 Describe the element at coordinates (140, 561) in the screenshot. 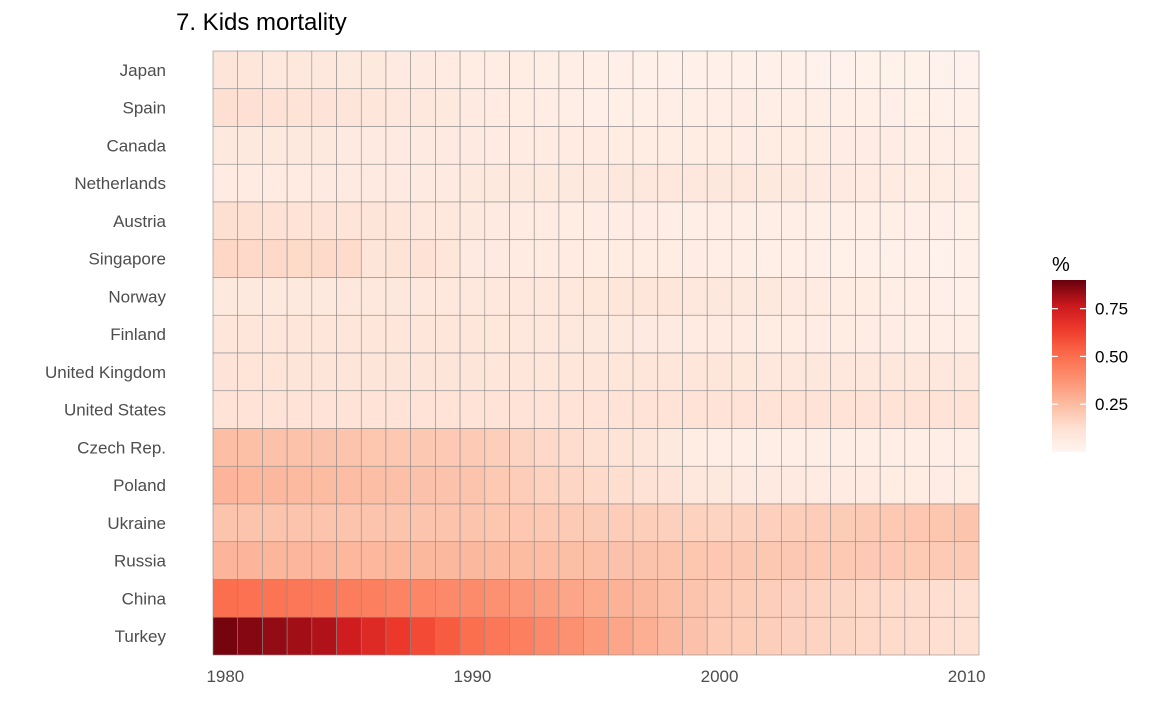

I see `y-tick-label: Russia` at that location.